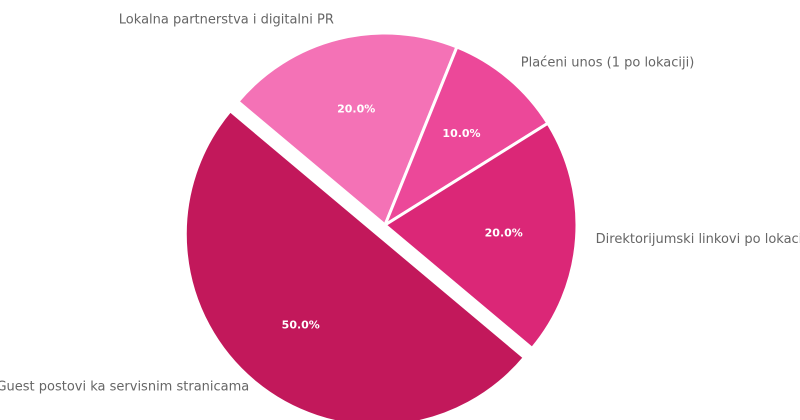 This screenshot has width=800, height=420. What do you see at coordinates (226, 20) in the screenshot?
I see `slice-label: Lokalna partnerstva i digitalni PR` at bounding box center [226, 20].